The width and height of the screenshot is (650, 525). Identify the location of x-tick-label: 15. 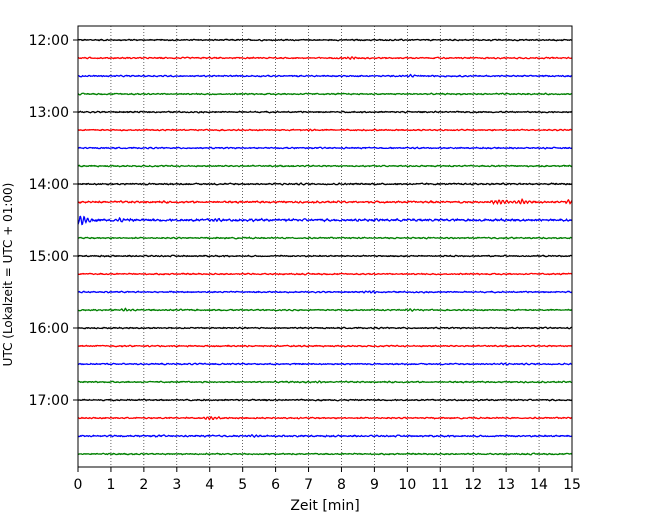
(572, 485).